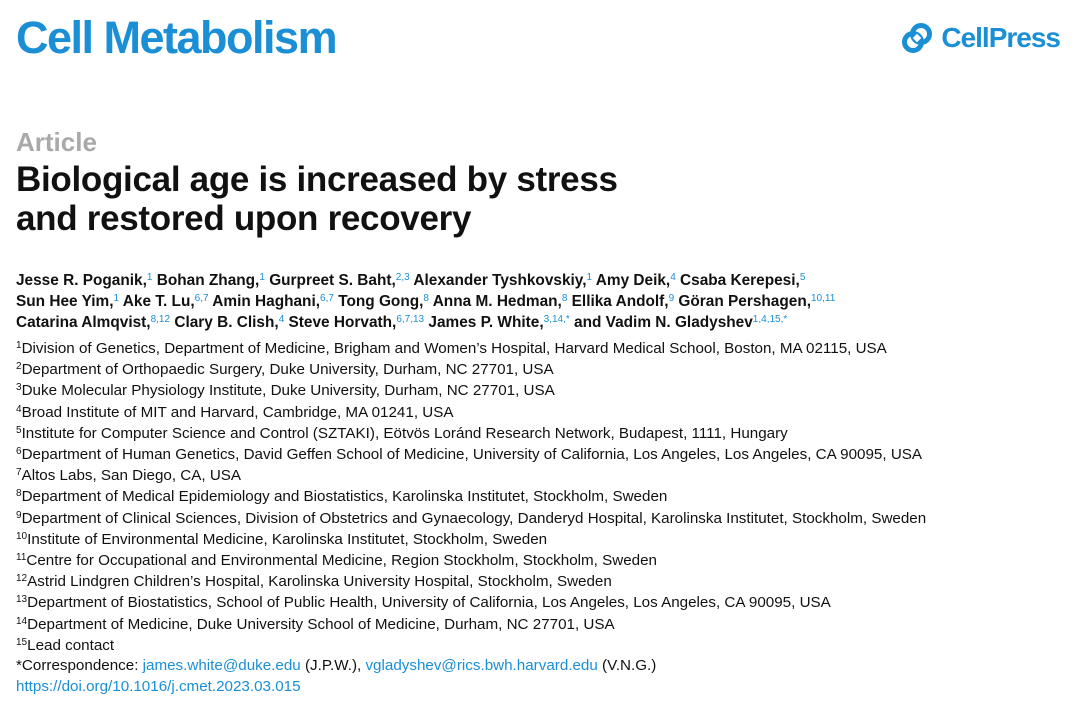 This screenshot has width=1080, height=710. What do you see at coordinates (19, 430) in the screenshot?
I see `affiliation-number: 5` at bounding box center [19, 430].